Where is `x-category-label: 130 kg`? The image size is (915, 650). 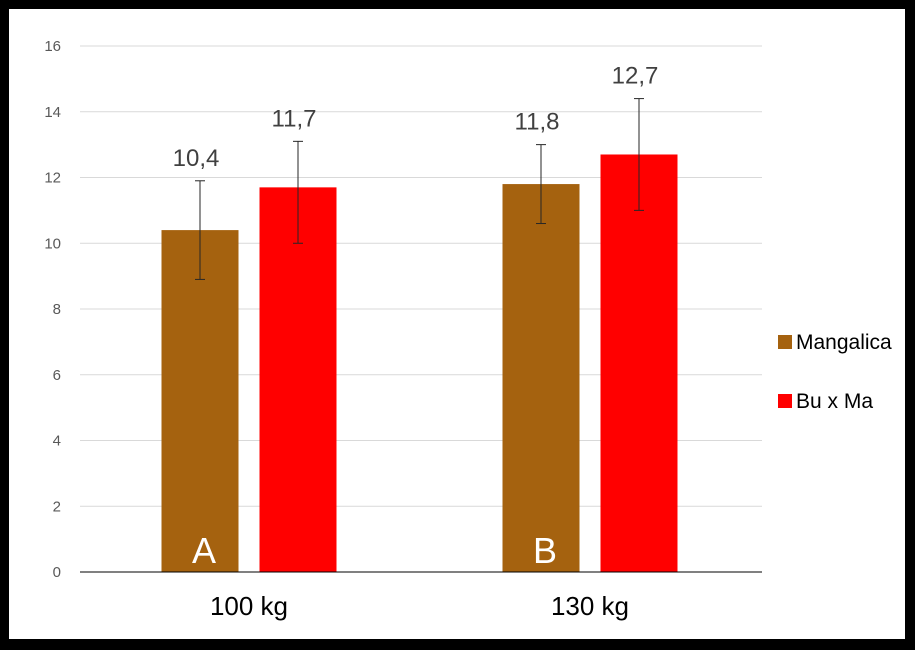
x-category-label: 130 kg is located at coordinates (590, 606).